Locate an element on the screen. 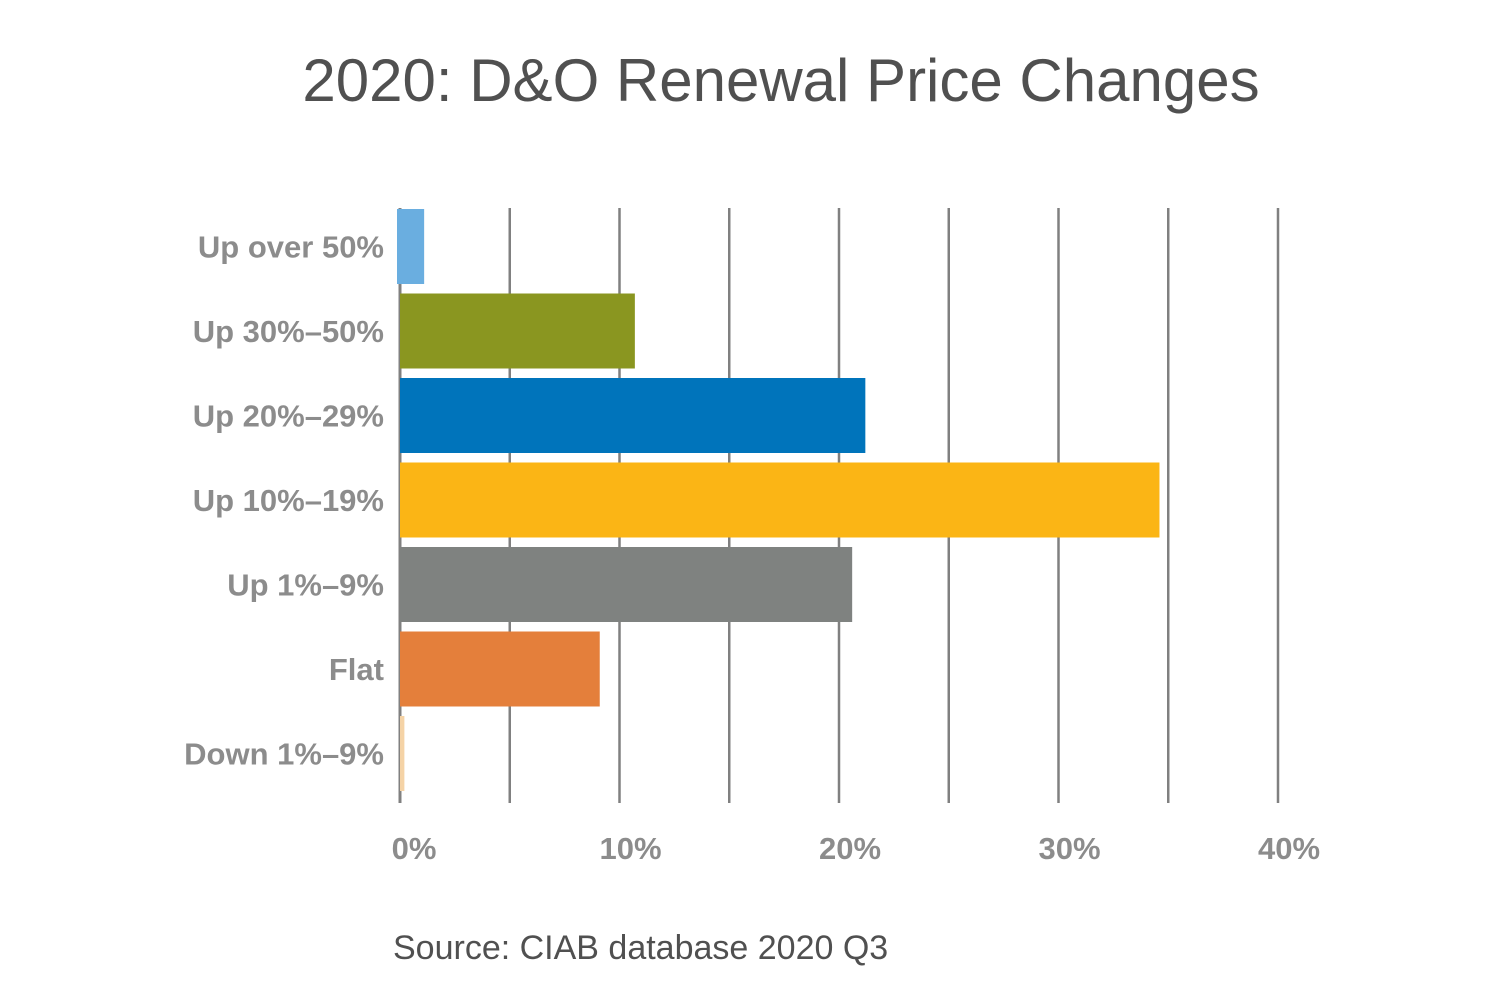 The image size is (1500, 1000). chart-title: 2020: D&O Renewal Price Changes is located at coordinates (780, 80).